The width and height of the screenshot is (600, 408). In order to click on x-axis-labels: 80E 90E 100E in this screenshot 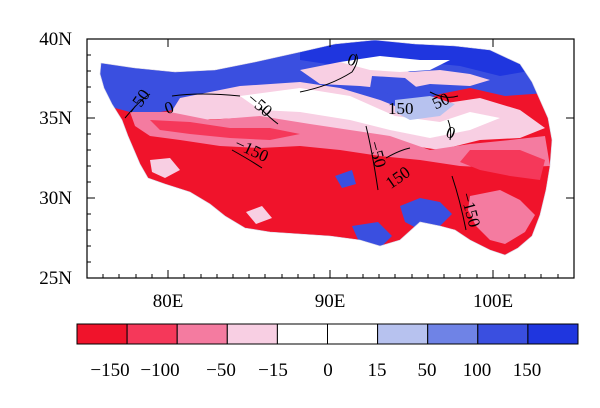, I will do `click(333, 301)`.